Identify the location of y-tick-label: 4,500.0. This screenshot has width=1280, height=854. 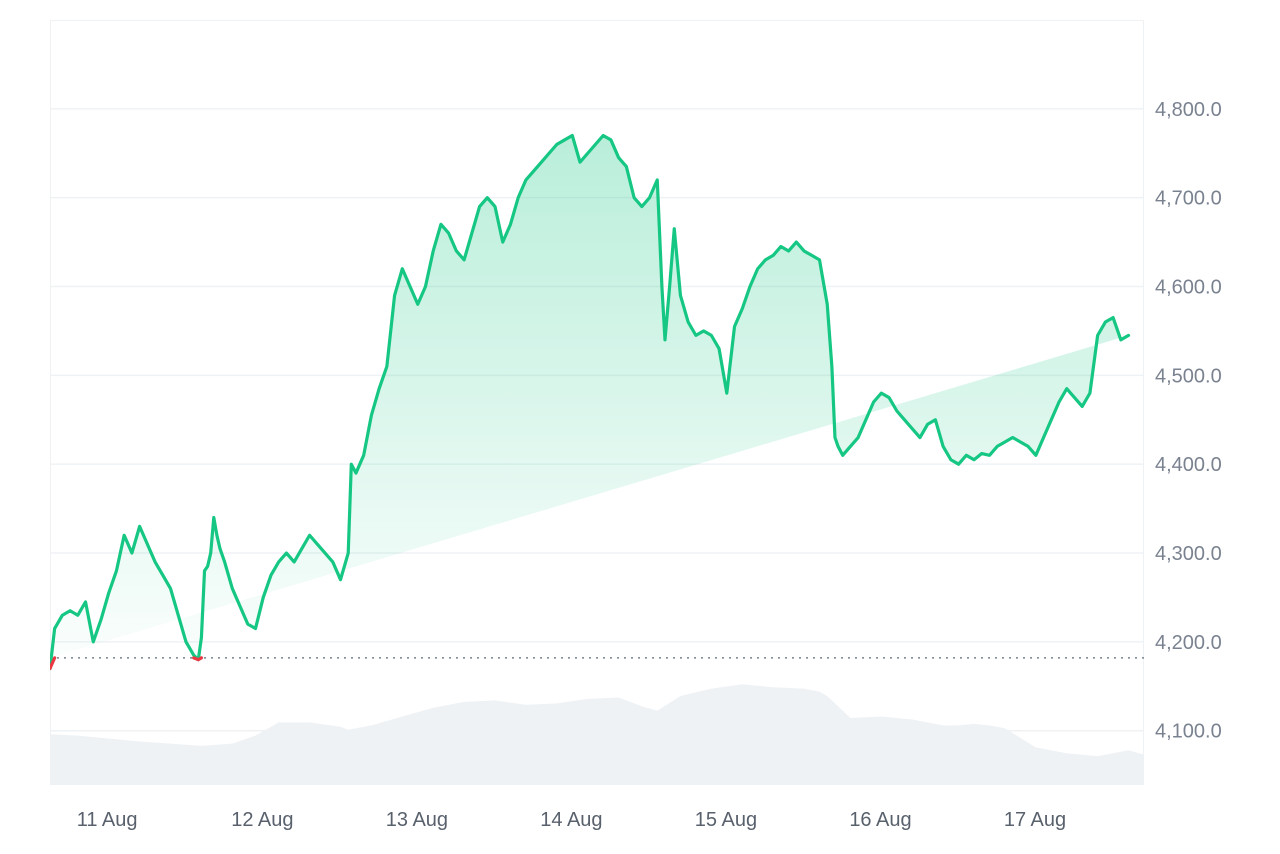
(1188, 376).